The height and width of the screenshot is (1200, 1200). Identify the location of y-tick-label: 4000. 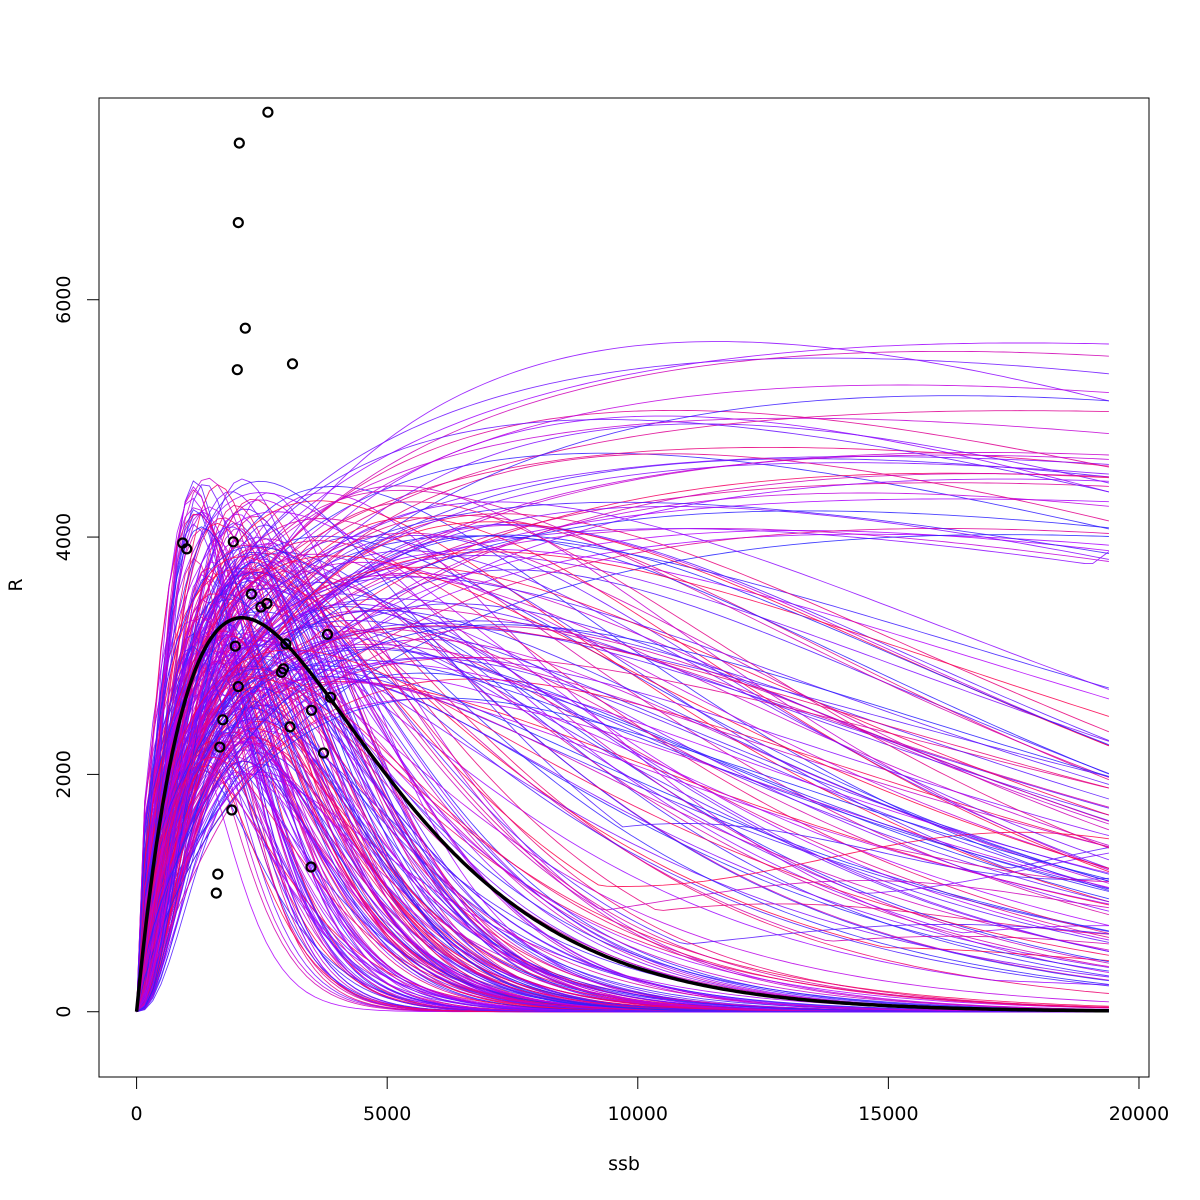
(64, 537).